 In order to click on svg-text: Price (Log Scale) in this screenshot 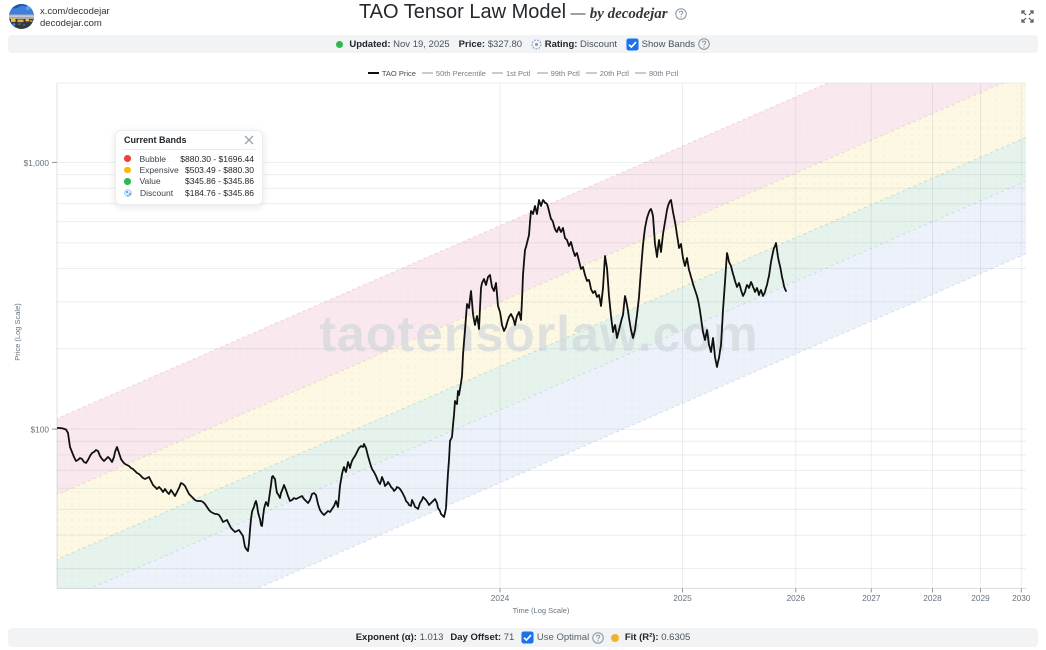, I will do `click(17, 332)`.